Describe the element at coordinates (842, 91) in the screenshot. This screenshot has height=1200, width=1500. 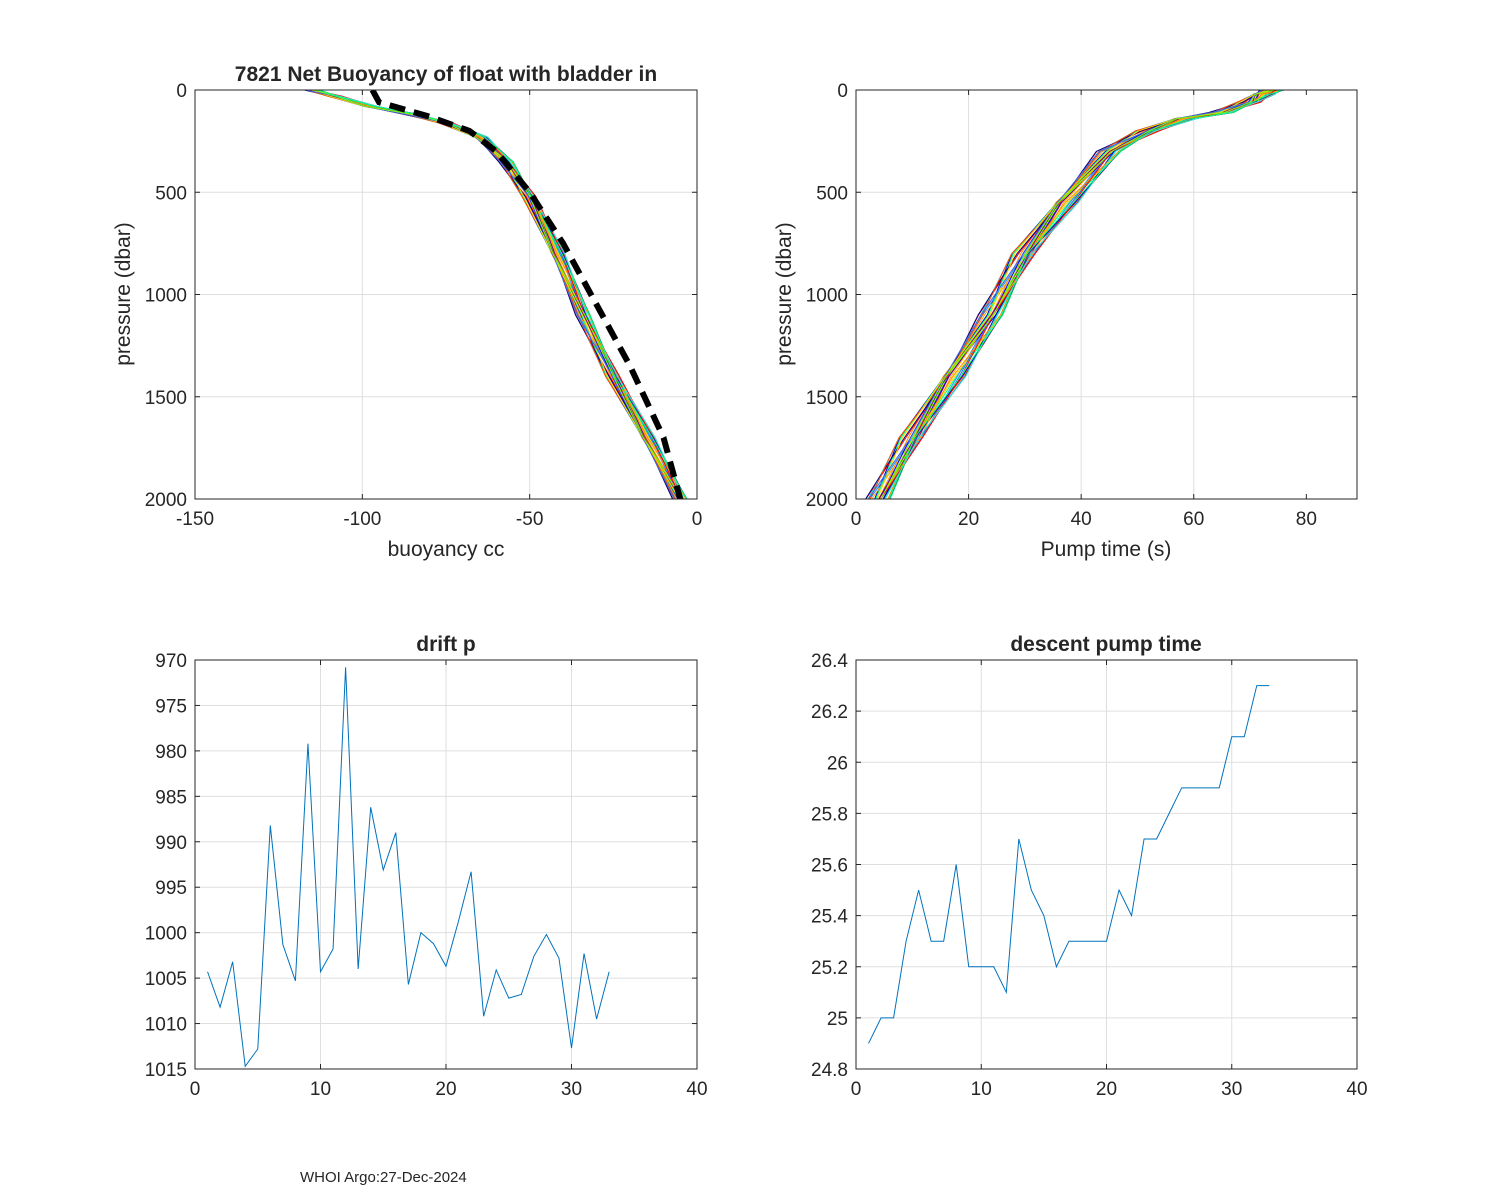
I see `pumptime-ytick-label: 0` at that location.